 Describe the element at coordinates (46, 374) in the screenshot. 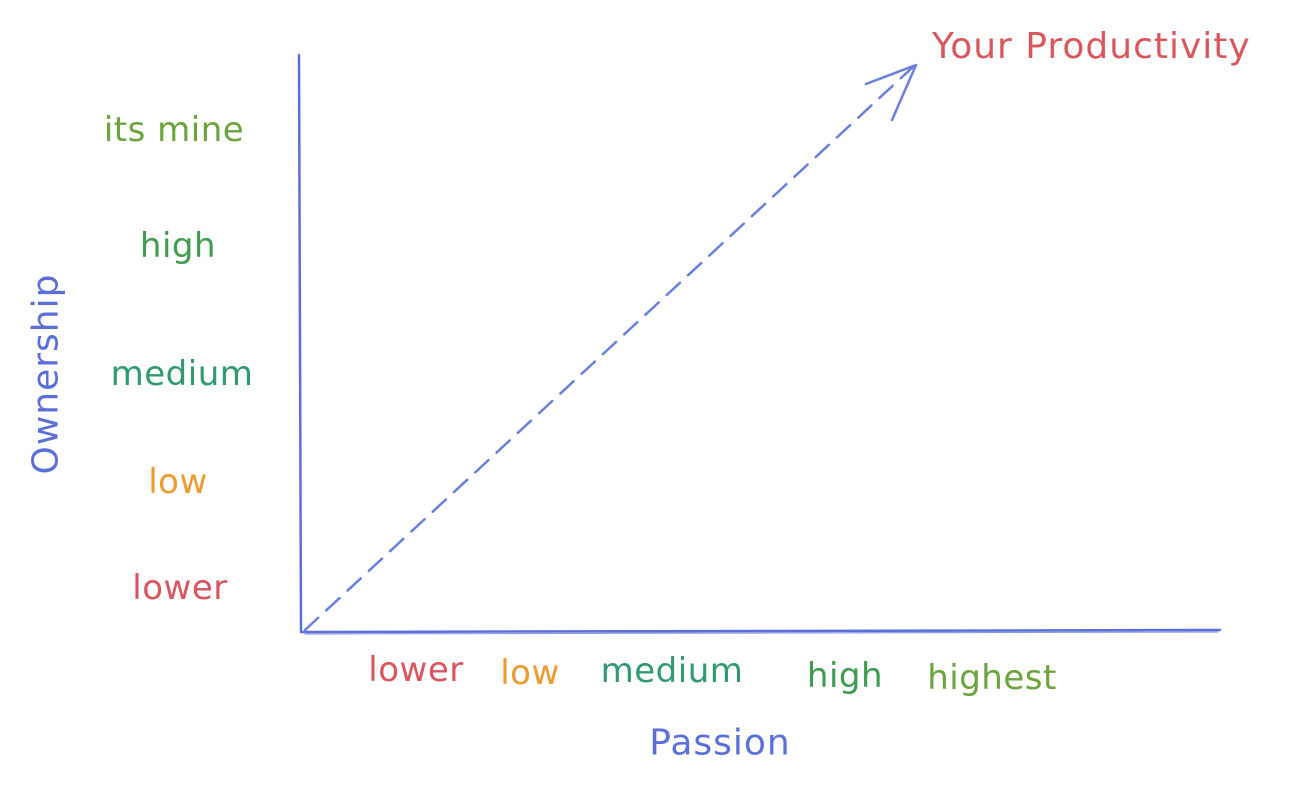

I see `y-axis-title: Ownership` at that location.